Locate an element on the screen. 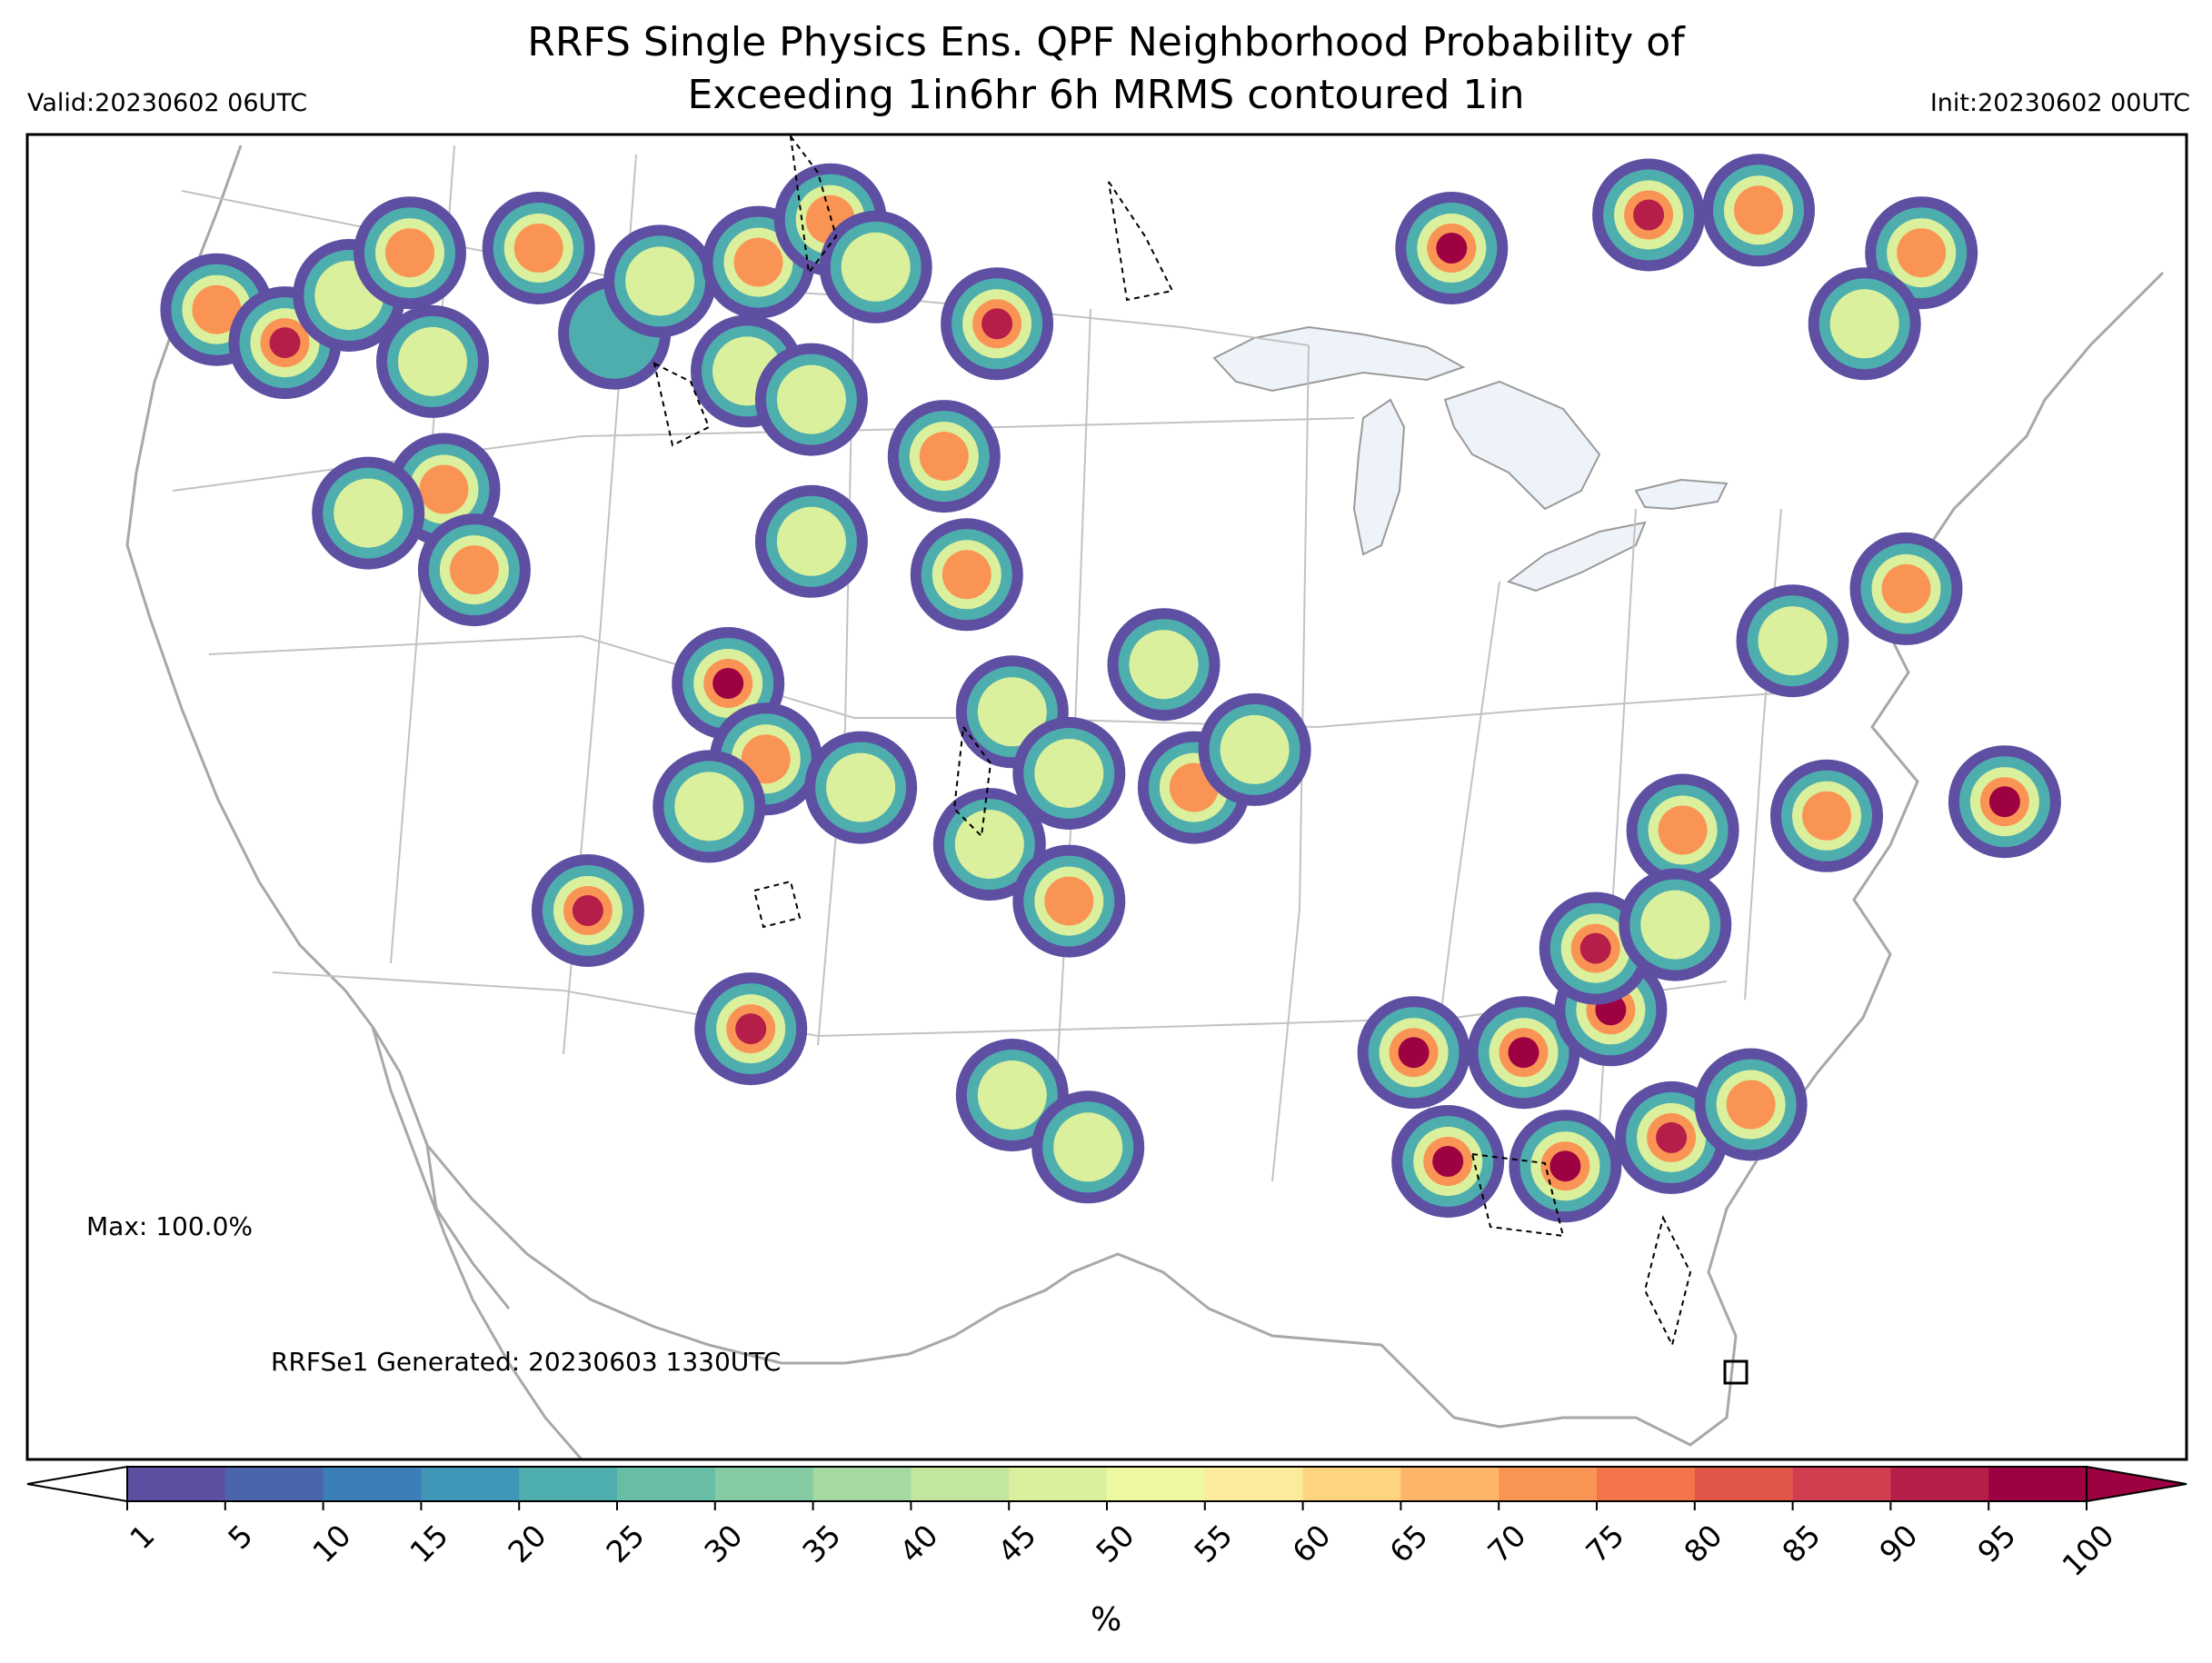 This screenshot has width=2212, height=1663. max-note: Max: 100.0% is located at coordinates (170, 1226).